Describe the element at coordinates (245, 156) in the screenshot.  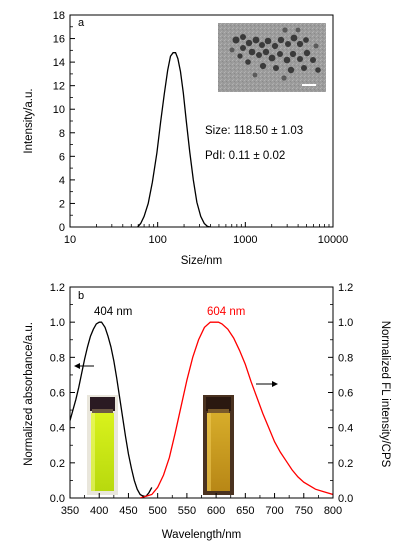
I see `pdi-annotation: PdI: 0.11 ± 0.02` at that location.